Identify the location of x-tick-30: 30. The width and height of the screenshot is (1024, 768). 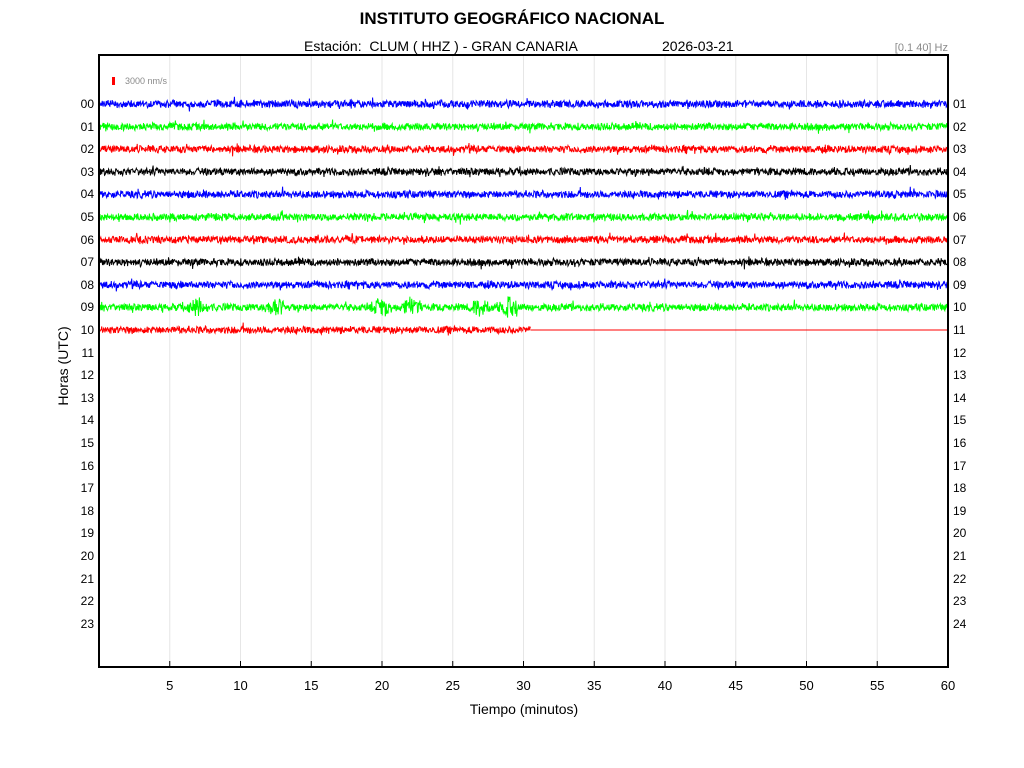
(523, 685).